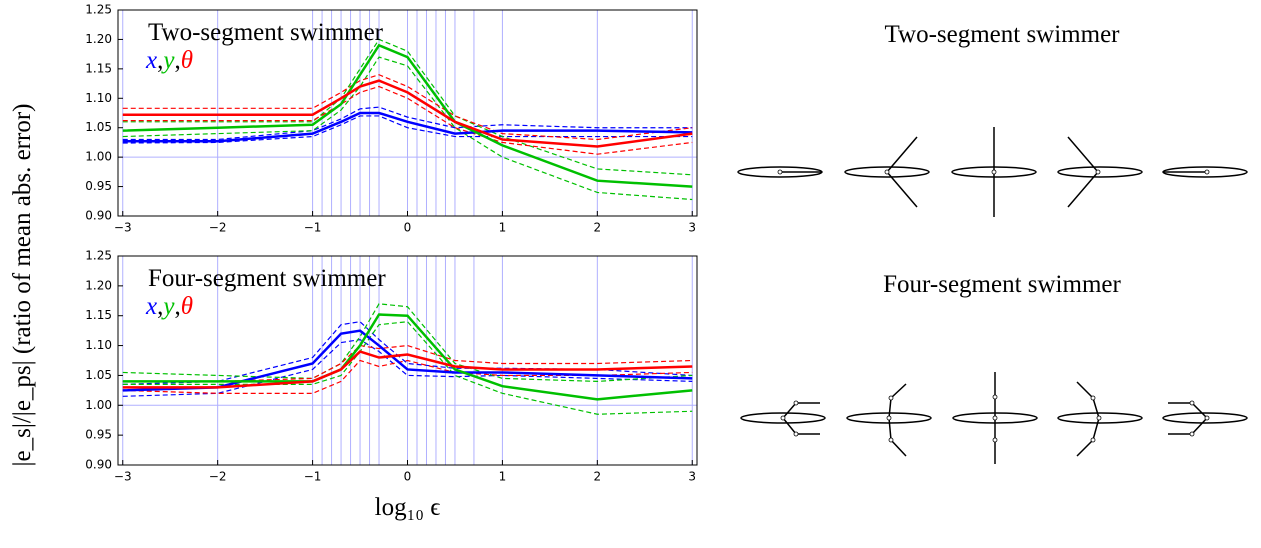 This screenshot has height=548, width=1261. What do you see at coordinates (994, 418) in the screenshot?
I see `four-segment-diagrams` at bounding box center [994, 418].